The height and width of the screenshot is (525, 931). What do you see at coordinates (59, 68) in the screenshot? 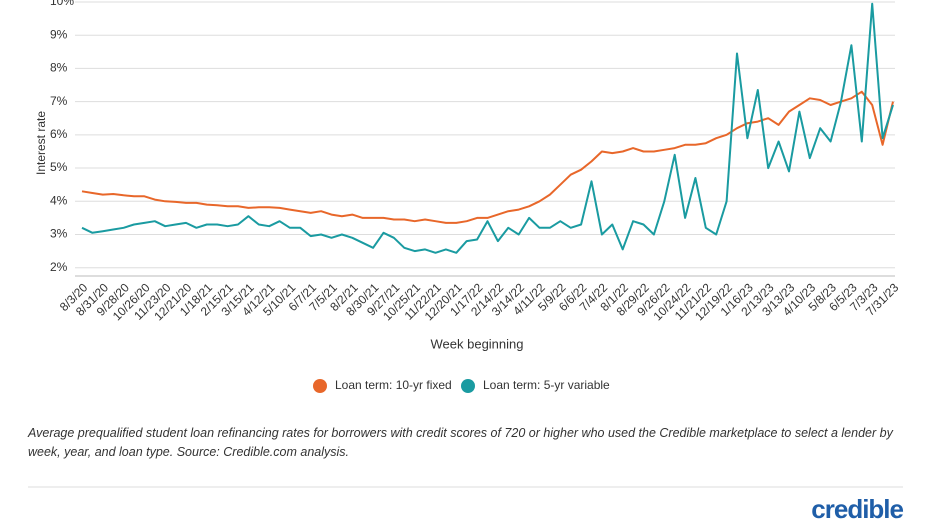
I see `y-tick-label: 8%` at bounding box center [59, 68].